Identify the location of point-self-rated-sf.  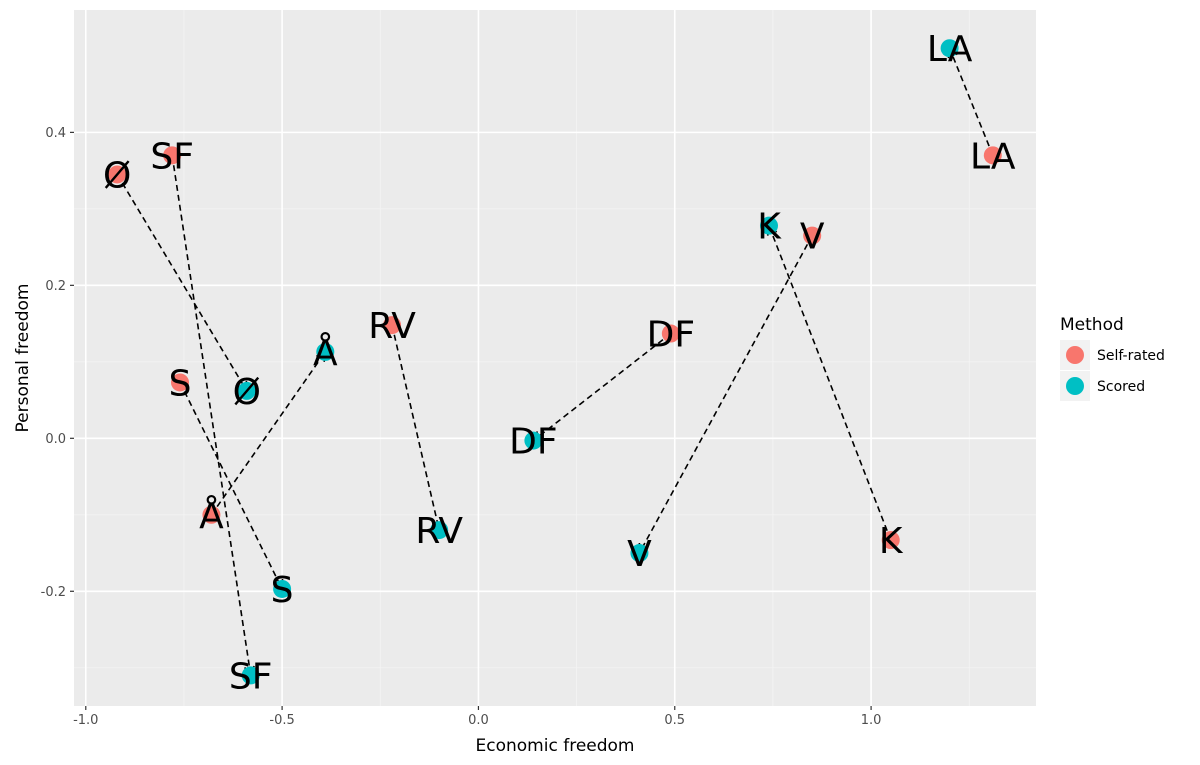
(172, 155).